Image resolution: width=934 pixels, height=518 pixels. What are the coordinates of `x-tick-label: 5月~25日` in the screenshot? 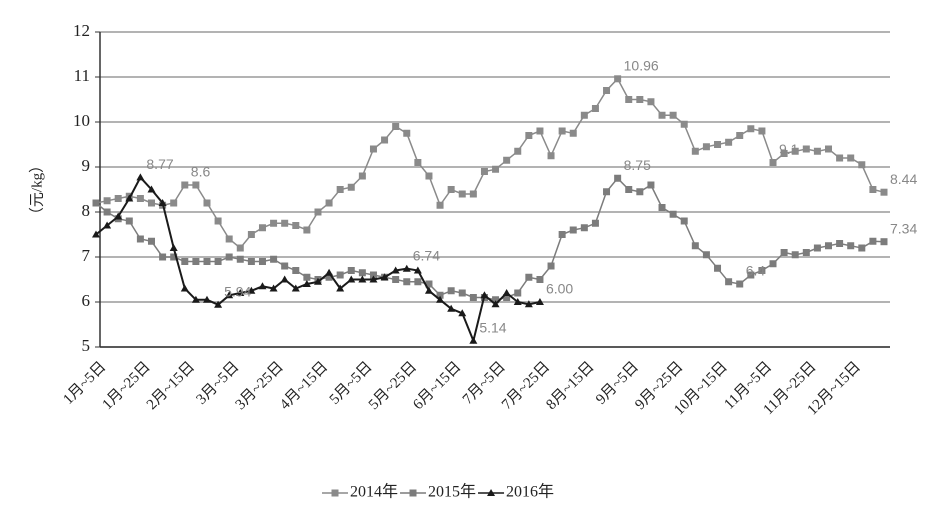 It's located at (393, 386).